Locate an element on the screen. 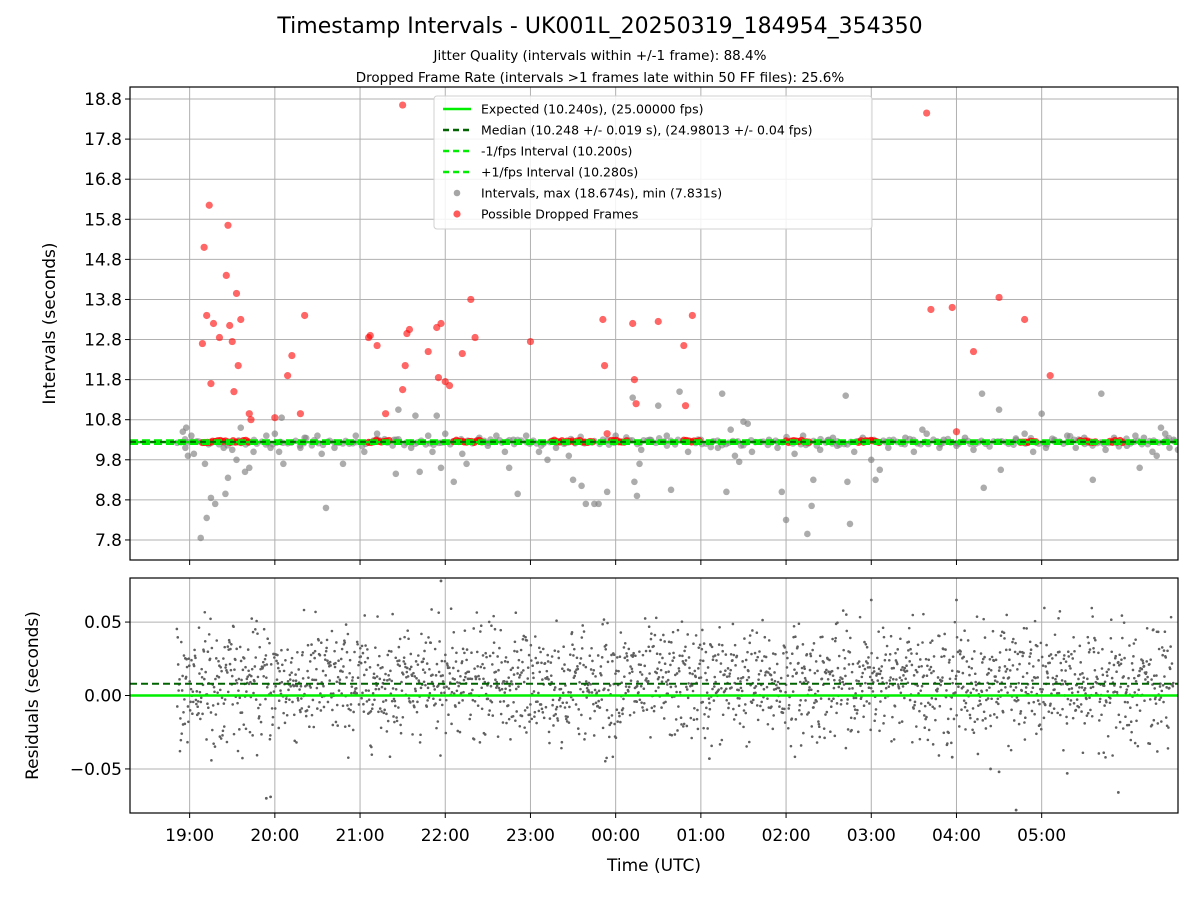 This screenshot has height=900, width=1200. y-tick-label: 15.8 is located at coordinates (103, 220).